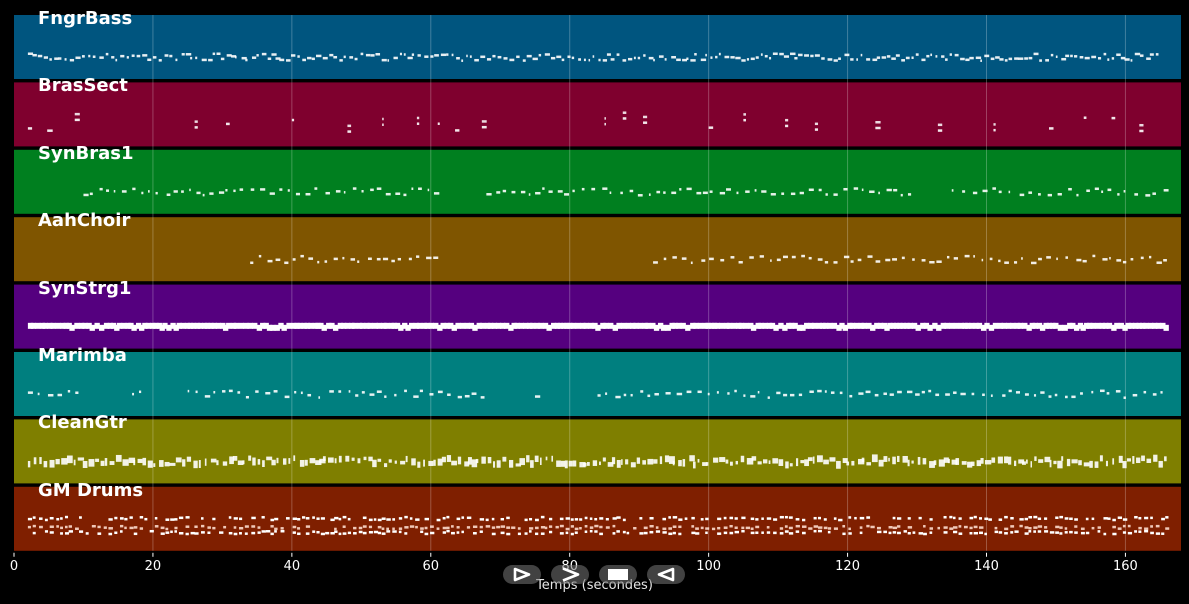  What do you see at coordinates (666, 574) in the screenshot?
I see `back-button` at bounding box center [666, 574].